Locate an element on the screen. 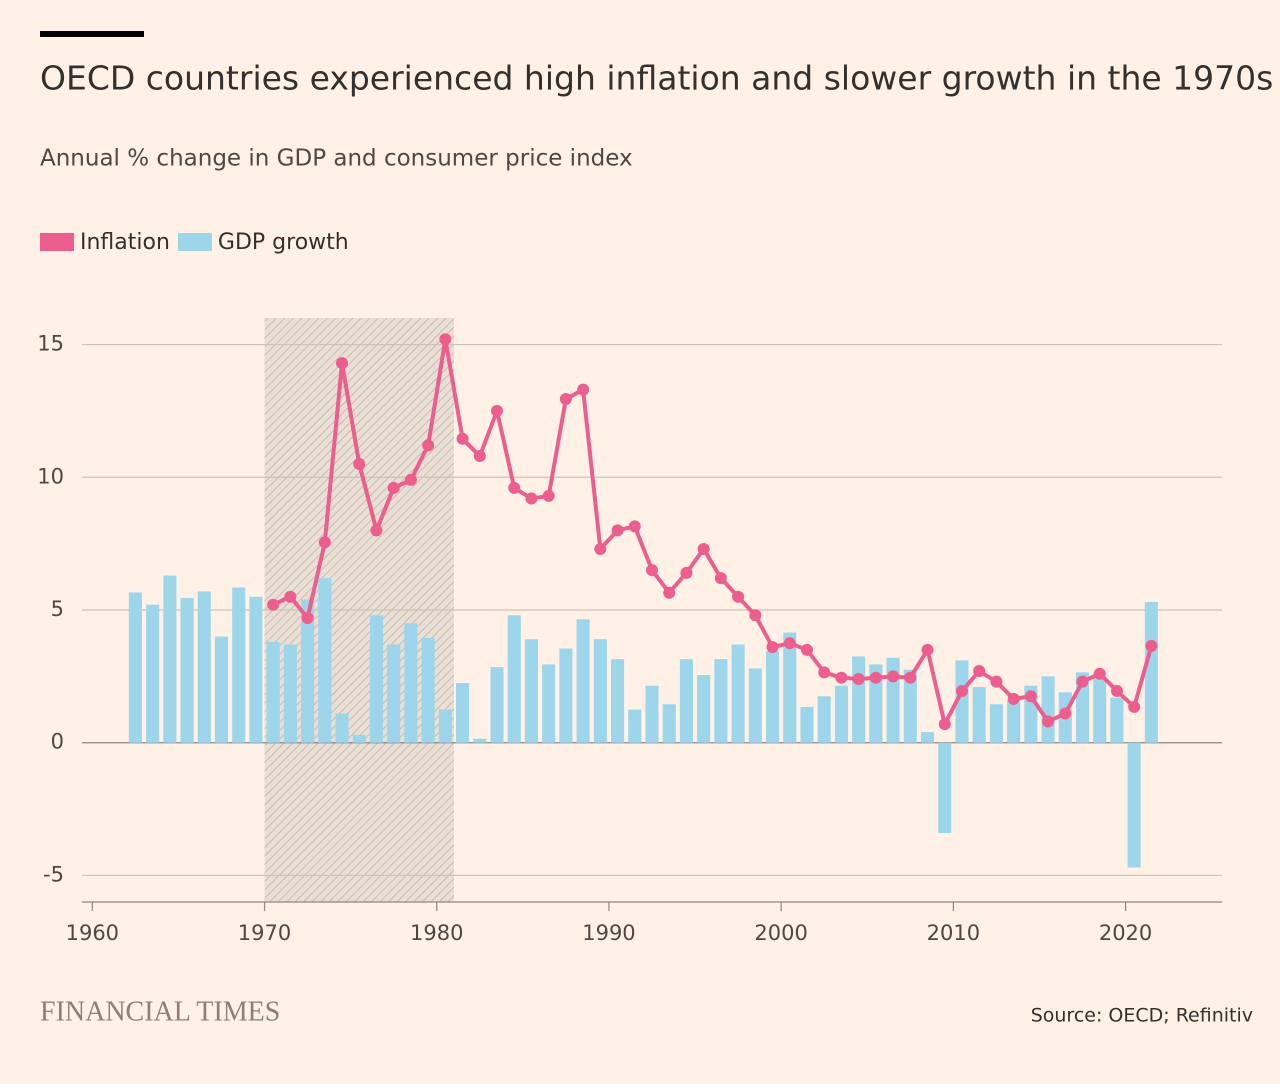  legend-swatch is located at coordinates (57, 242).